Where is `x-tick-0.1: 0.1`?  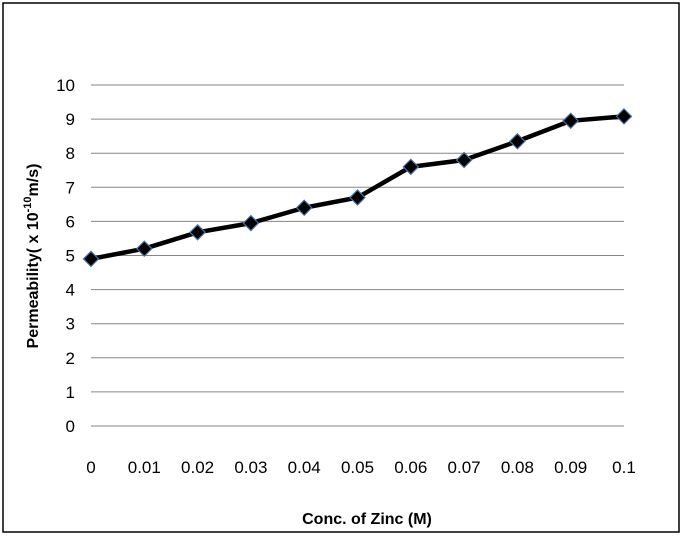
x-tick-0.1: 0.1 is located at coordinates (624, 467).